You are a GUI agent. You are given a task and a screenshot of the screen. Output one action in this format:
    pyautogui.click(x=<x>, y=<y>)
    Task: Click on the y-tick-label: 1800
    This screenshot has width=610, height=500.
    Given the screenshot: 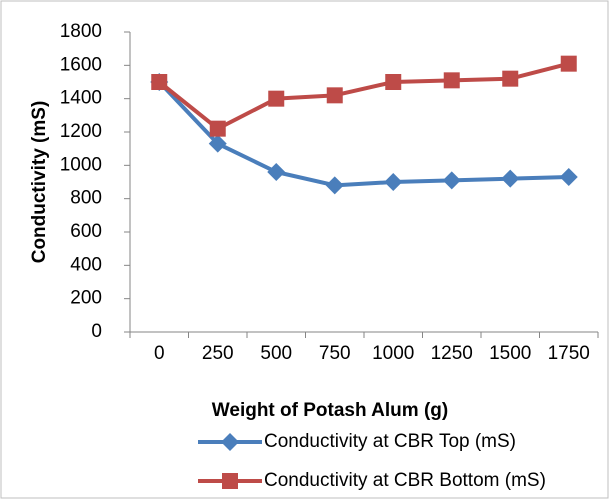 What is the action you would take?
    pyautogui.click(x=81, y=31)
    